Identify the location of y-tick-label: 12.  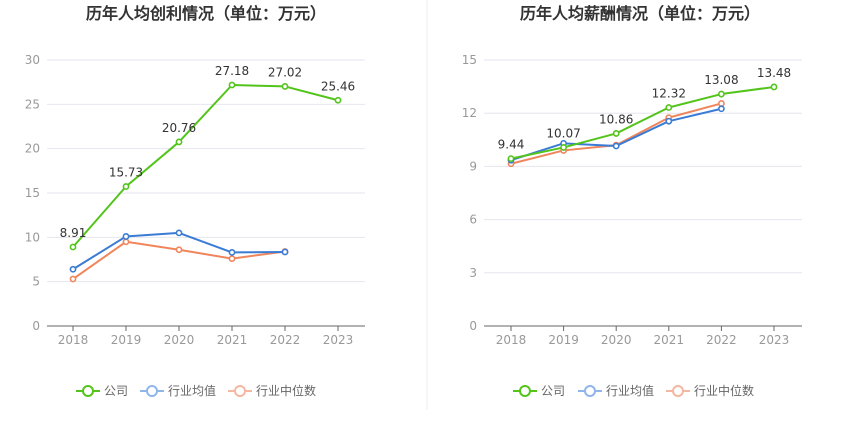
(469, 113).